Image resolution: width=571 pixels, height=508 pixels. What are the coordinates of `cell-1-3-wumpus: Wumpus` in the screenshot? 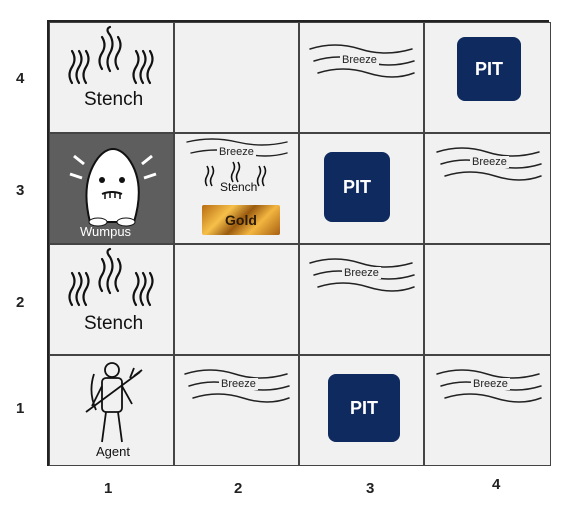 It's located at (111, 188).